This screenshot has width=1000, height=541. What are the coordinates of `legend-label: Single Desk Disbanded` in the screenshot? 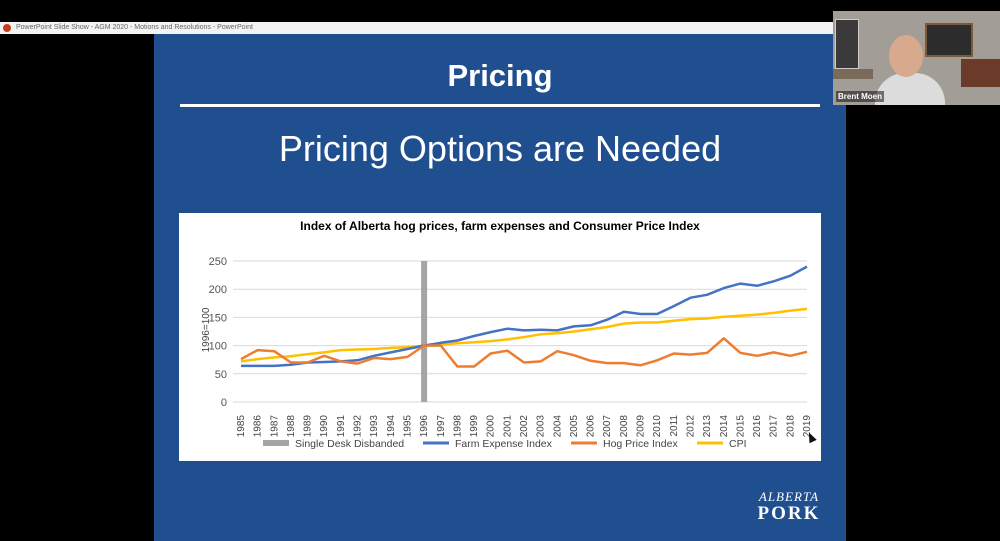 It's located at (349, 444).